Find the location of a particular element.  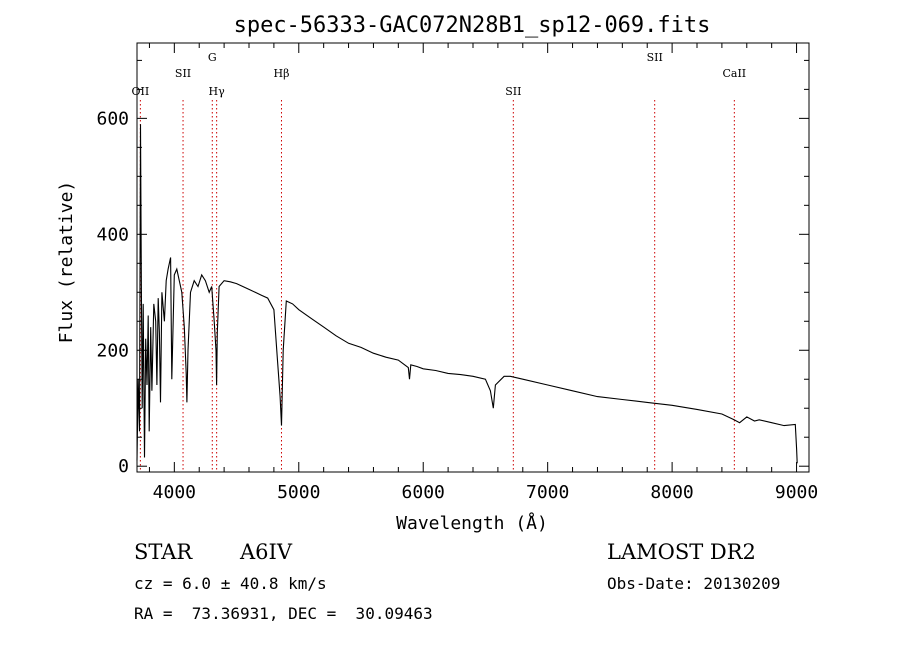

object-subclass: A6IV is located at coordinates (266, 552).